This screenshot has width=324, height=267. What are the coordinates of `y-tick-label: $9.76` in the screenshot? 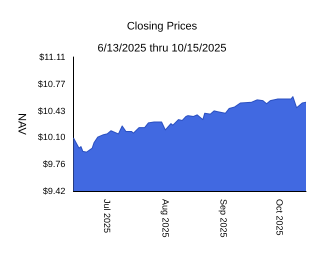 It's located at (54, 164).